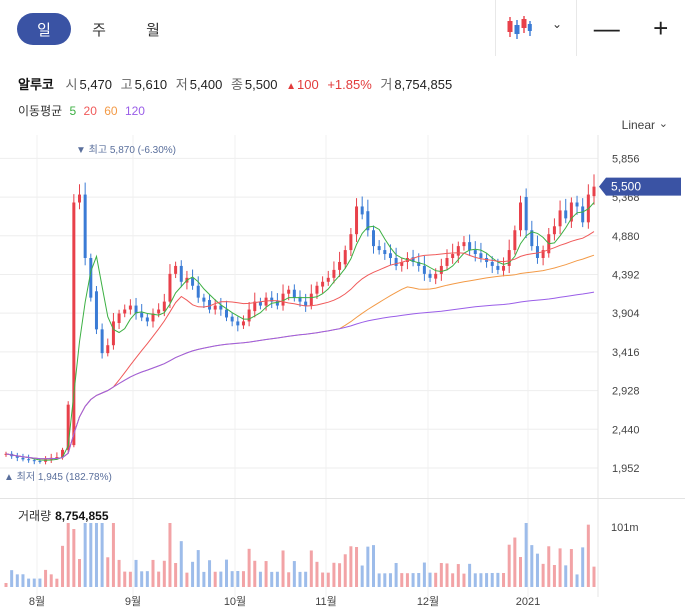  Describe the element at coordinates (625, 528) in the screenshot. I see `volume-tick-label: 101m` at that location.